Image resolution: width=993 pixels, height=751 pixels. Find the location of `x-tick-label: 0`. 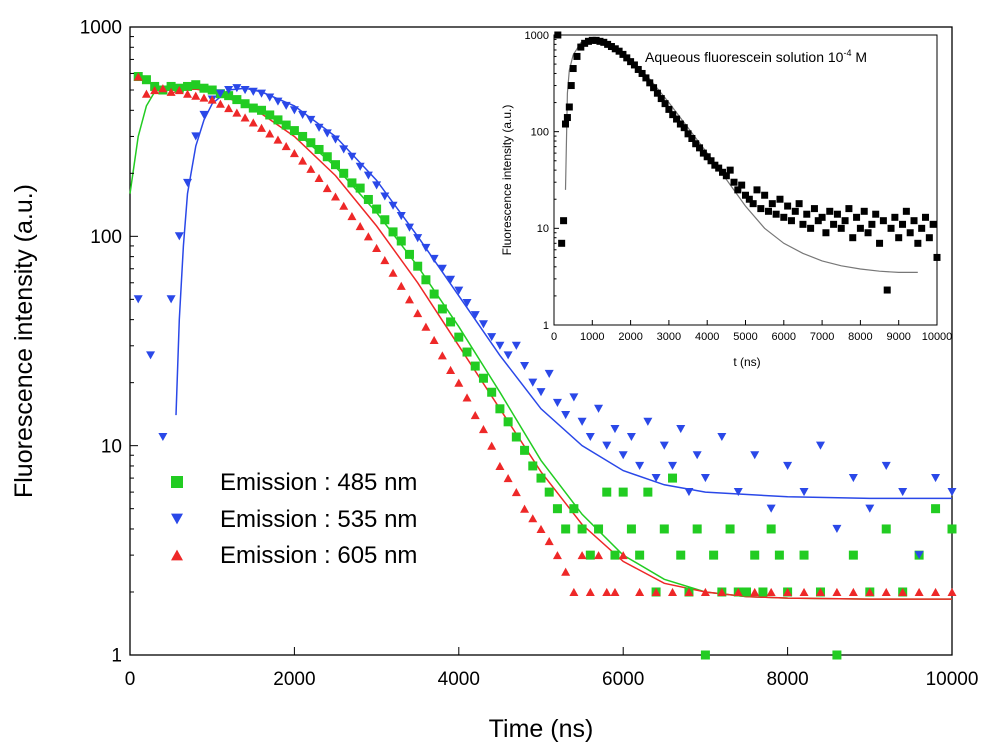

x-tick-label: 0 is located at coordinates (130, 679).